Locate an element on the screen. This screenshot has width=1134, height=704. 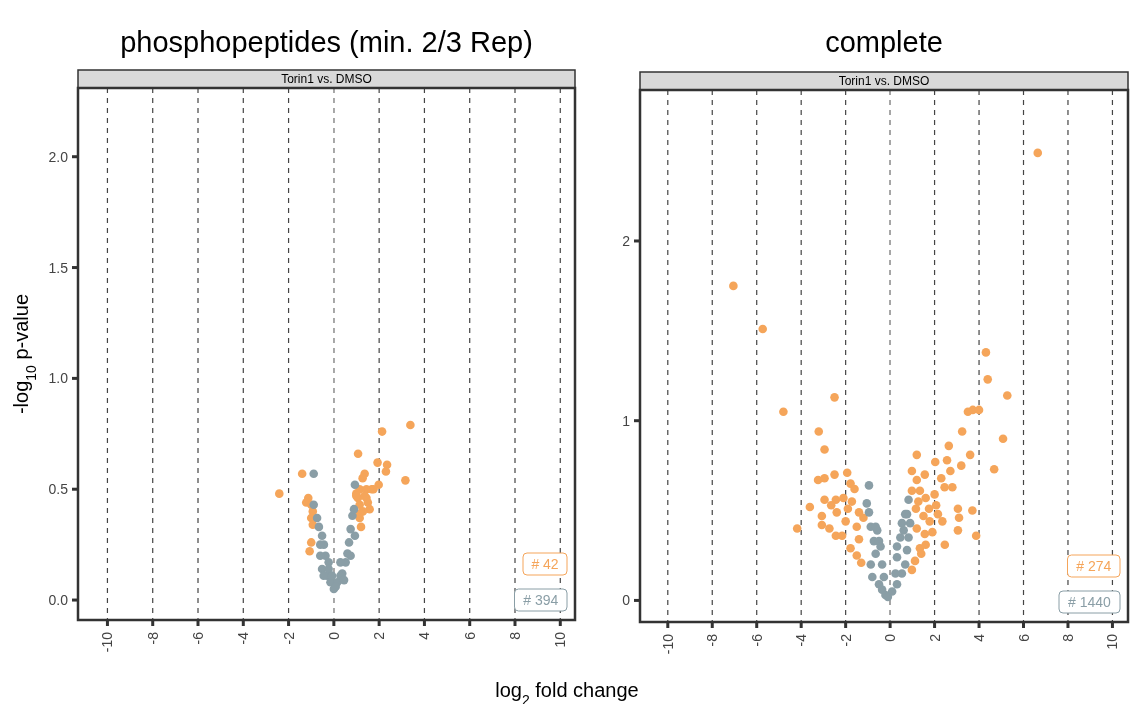
y-tick-label: 2 is located at coordinates (626, 240).